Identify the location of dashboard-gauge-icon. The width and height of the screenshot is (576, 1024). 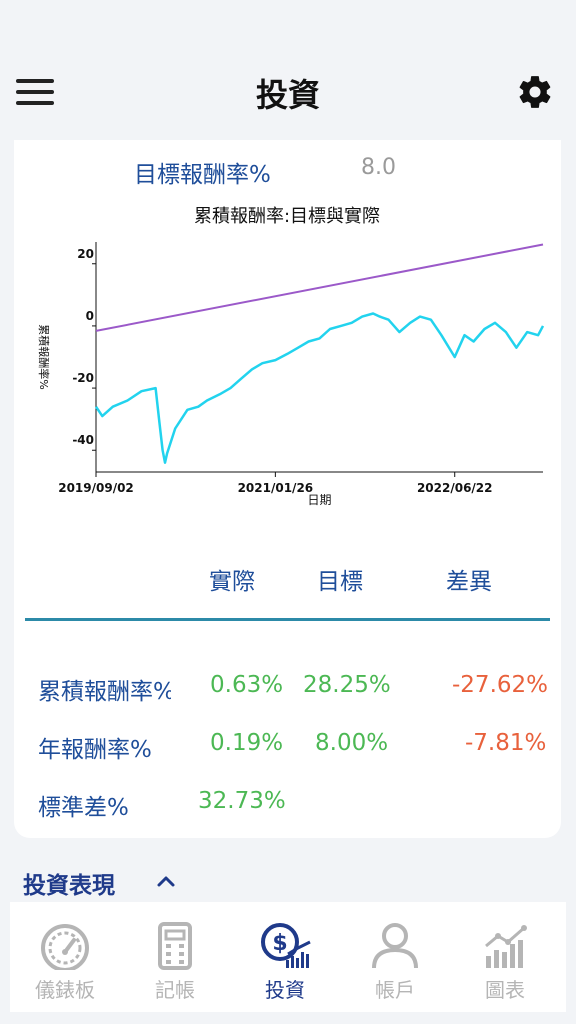
(65, 947).